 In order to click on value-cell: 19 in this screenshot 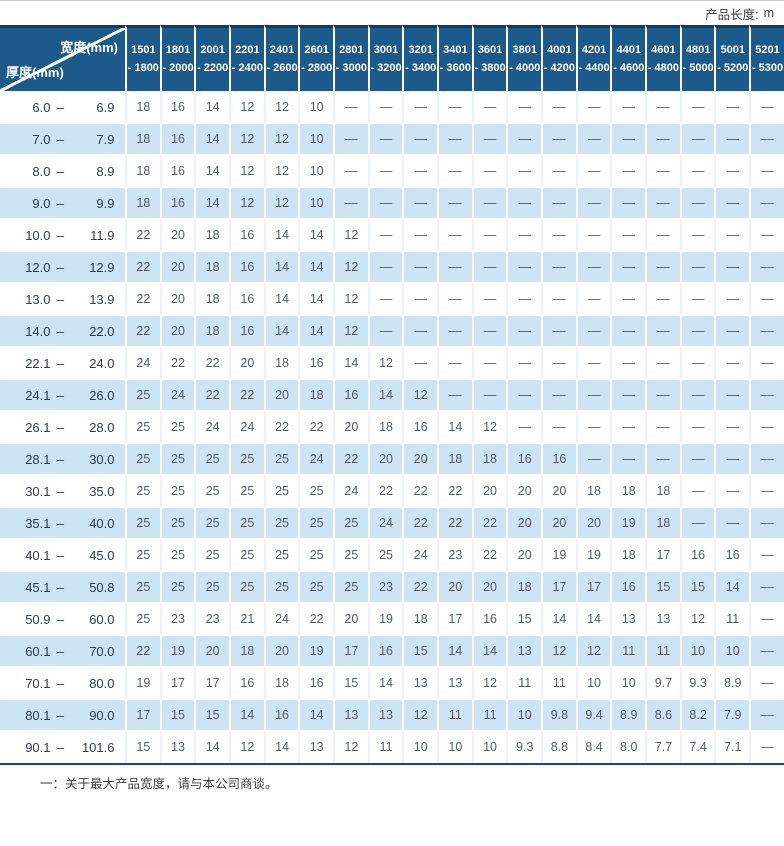, I will do `click(316, 651)`.